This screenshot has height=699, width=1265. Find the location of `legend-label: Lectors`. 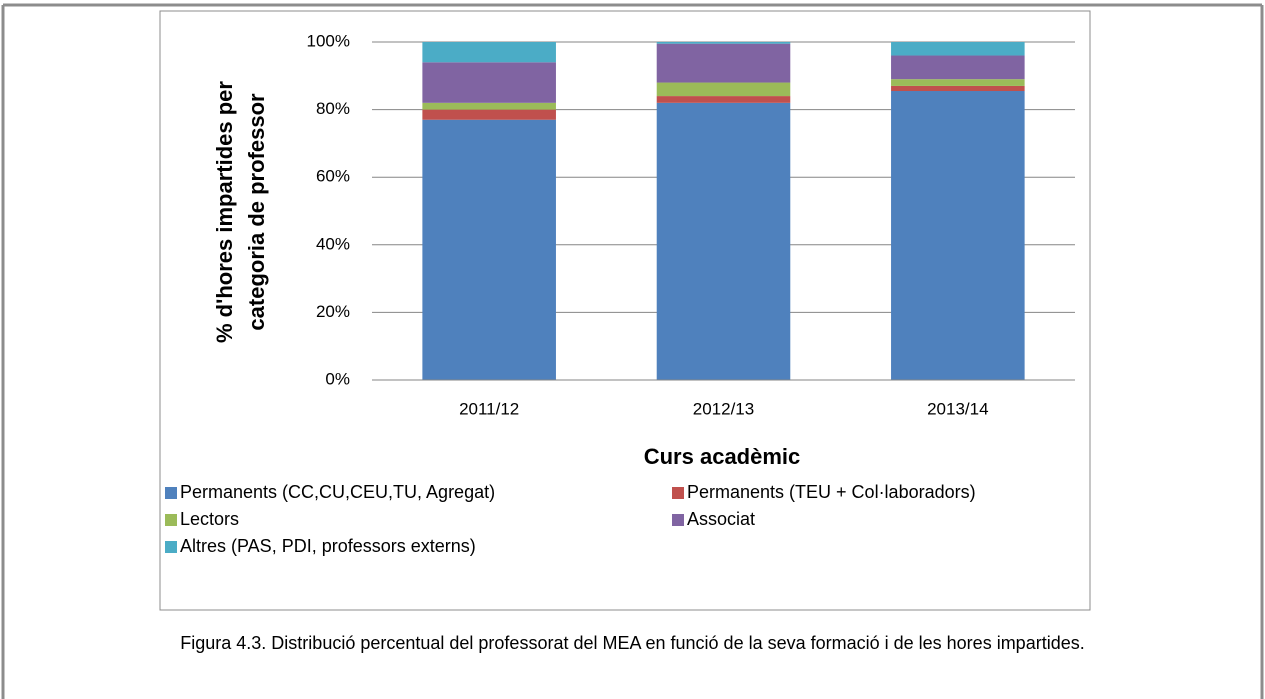

legend-label: Lectors is located at coordinates (209, 519).